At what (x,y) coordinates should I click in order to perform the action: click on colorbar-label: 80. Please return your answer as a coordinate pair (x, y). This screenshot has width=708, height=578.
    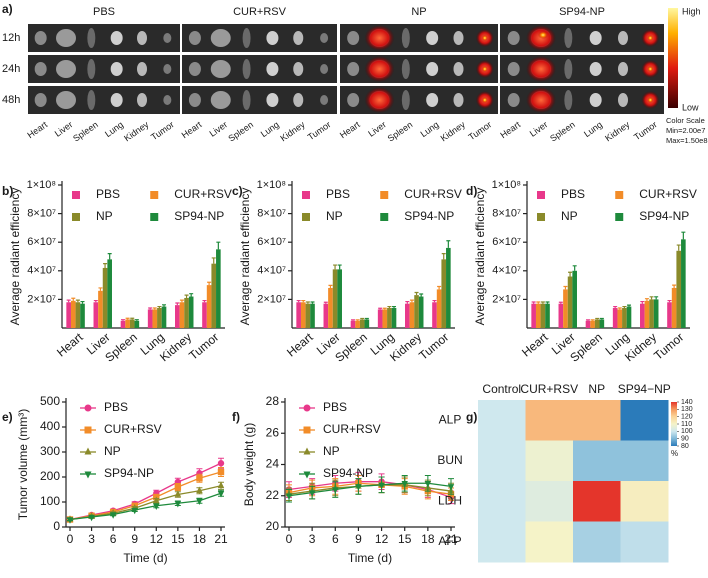
    Looking at the image, I should click on (685, 446).